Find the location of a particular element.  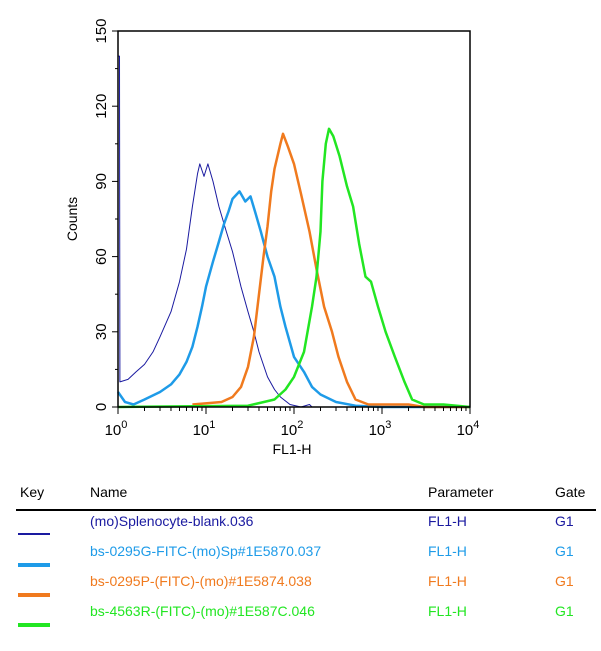

legend-row: bs-0295G-FITC-(mo)Sp#1E5870.037 FL1-H G1 is located at coordinates (300, 558).